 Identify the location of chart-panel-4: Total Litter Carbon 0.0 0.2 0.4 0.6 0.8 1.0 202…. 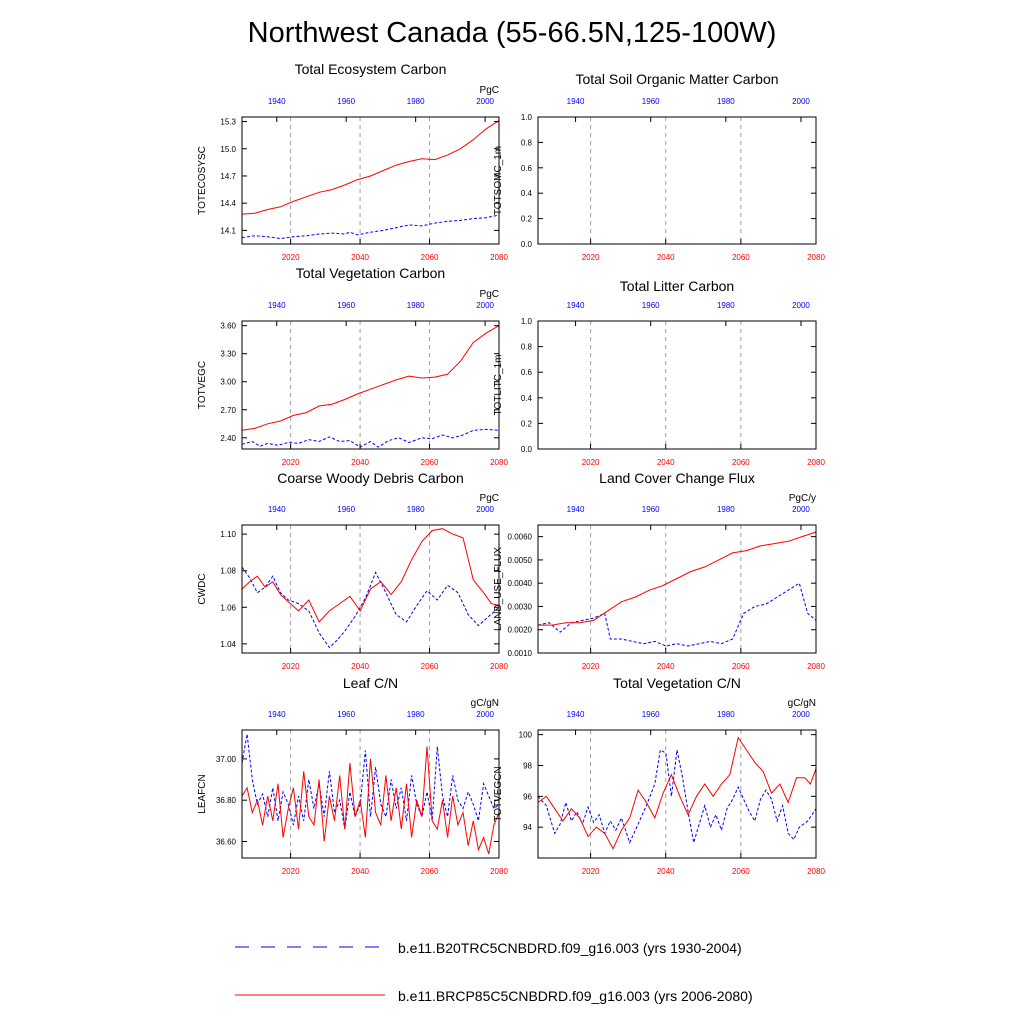
(659, 372).